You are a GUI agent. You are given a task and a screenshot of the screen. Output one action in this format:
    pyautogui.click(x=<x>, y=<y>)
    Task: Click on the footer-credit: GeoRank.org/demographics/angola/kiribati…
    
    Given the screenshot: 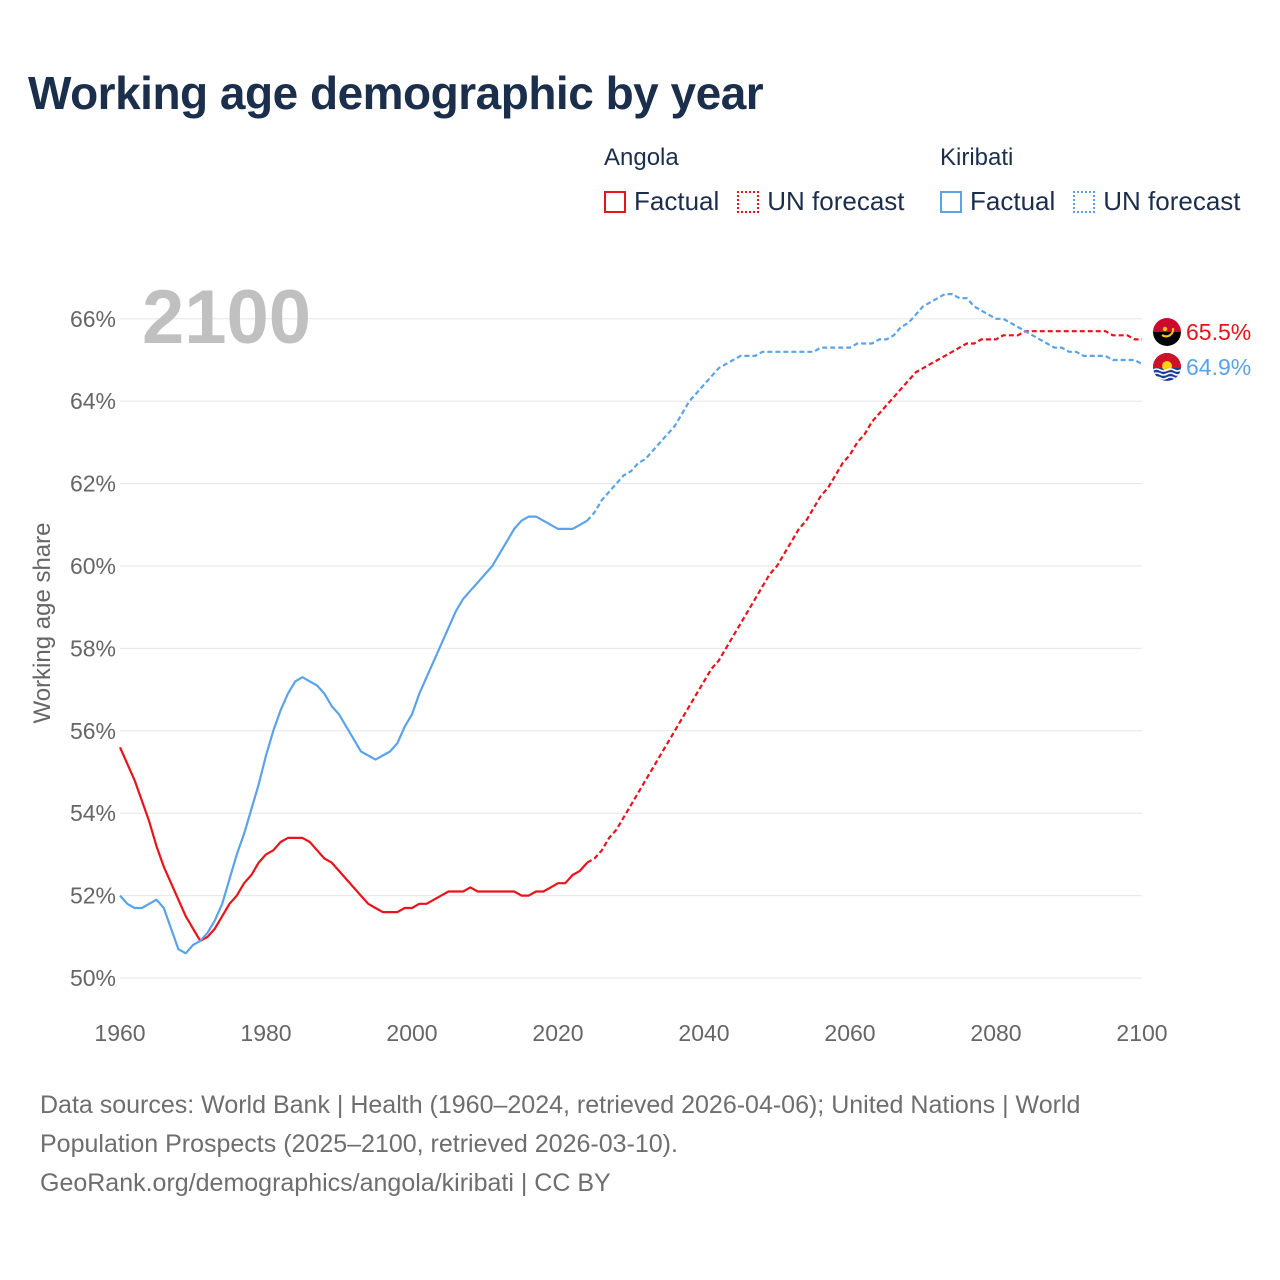 What is the action you would take?
    pyautogui.click(x=325, y=1183)
    